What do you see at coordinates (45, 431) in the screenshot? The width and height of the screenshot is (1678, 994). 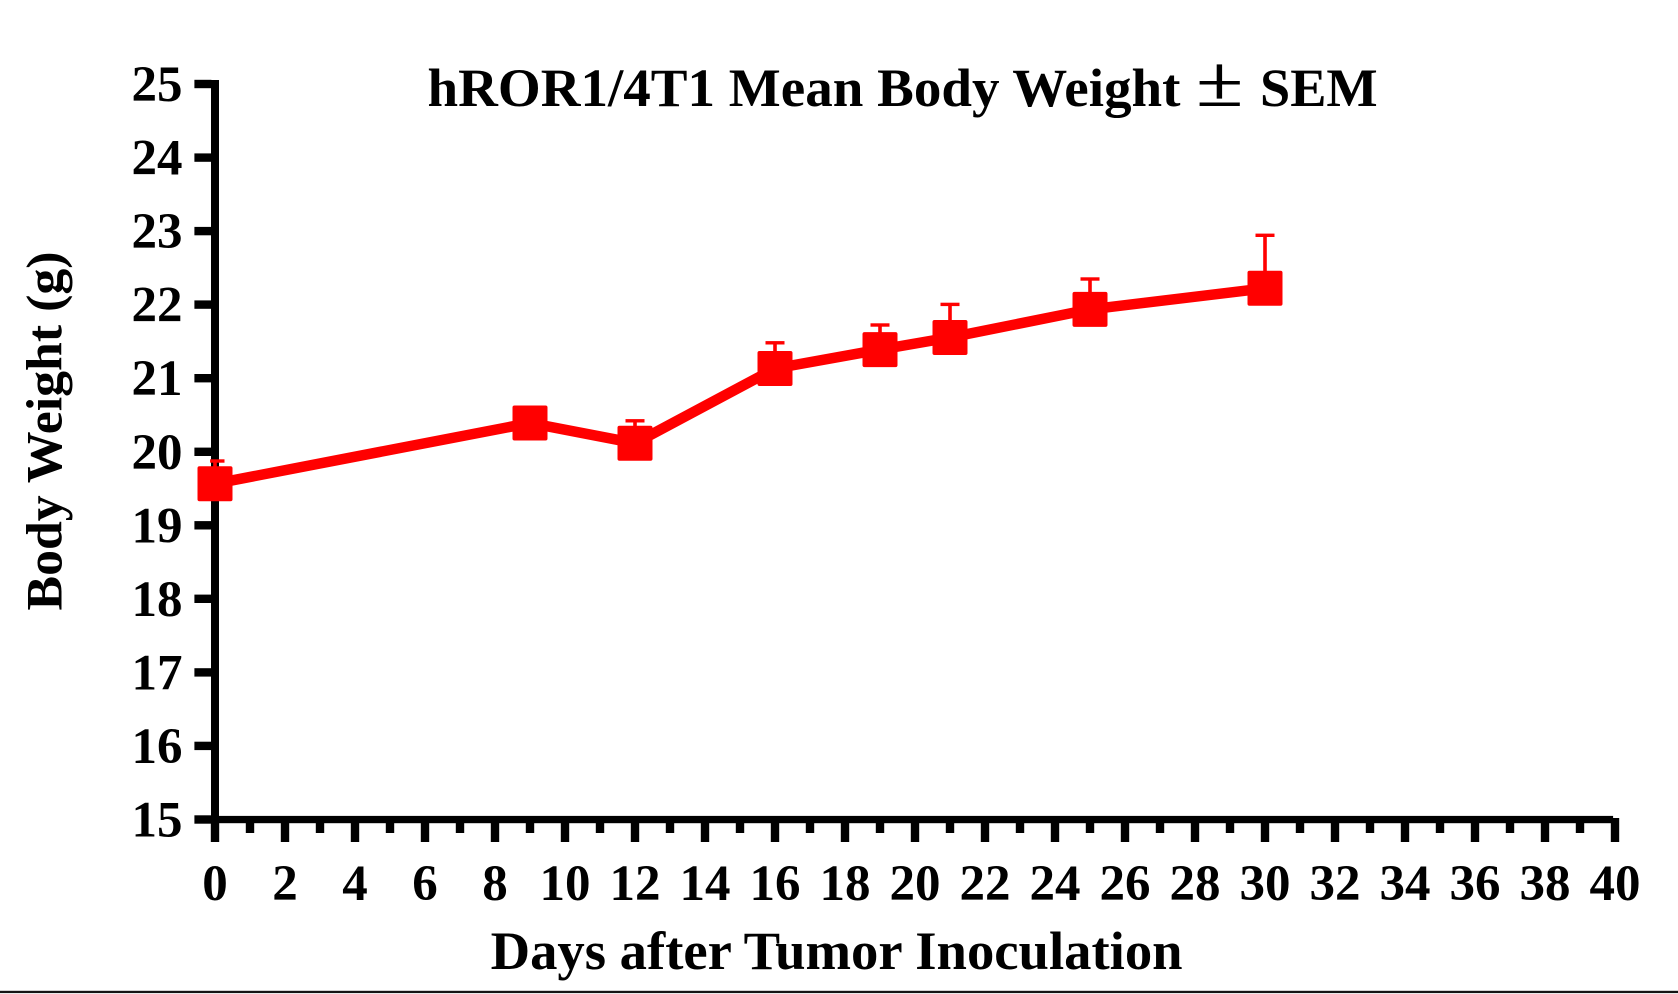 I see `svg-text: Body Weight (g)` at bounding box center [45, 431].